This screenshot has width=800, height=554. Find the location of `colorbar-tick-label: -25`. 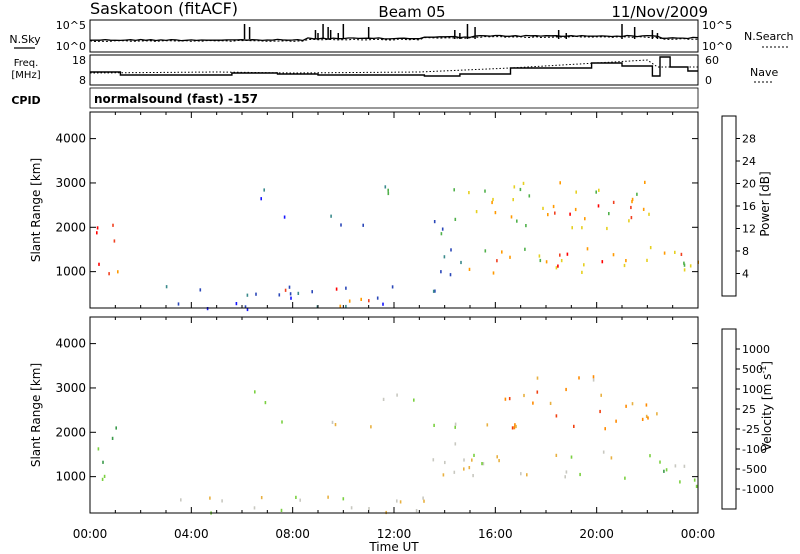

colorbar-tick-label: -25 is located at coordinates (751, 429).